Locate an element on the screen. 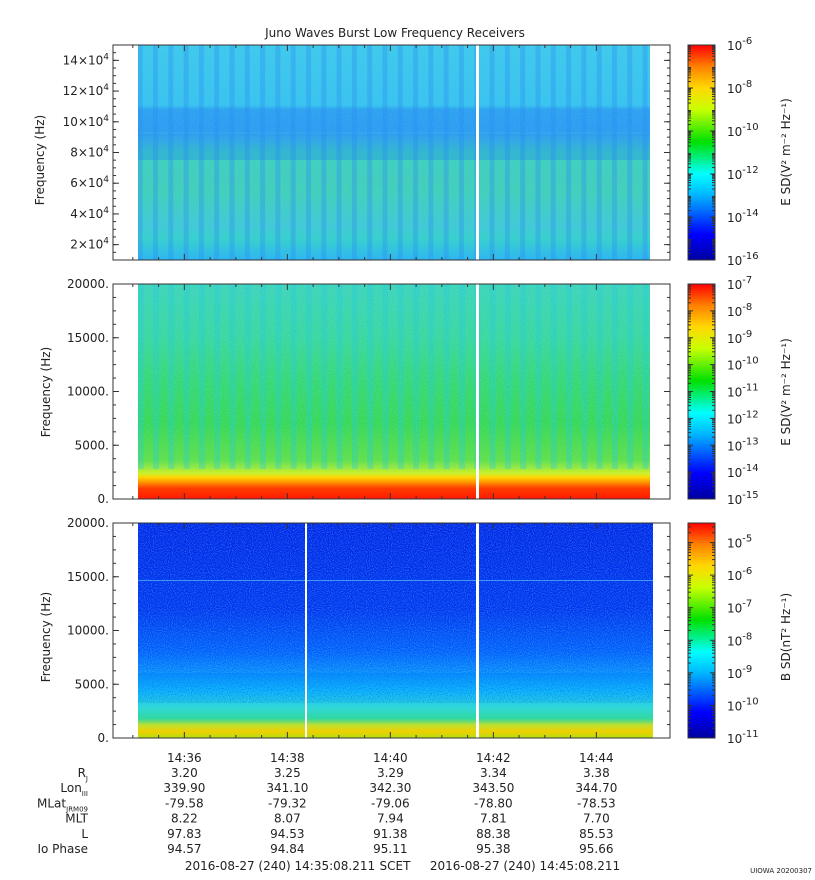  ephemeris-row-label: MLT is located at coordinates (76, 819).